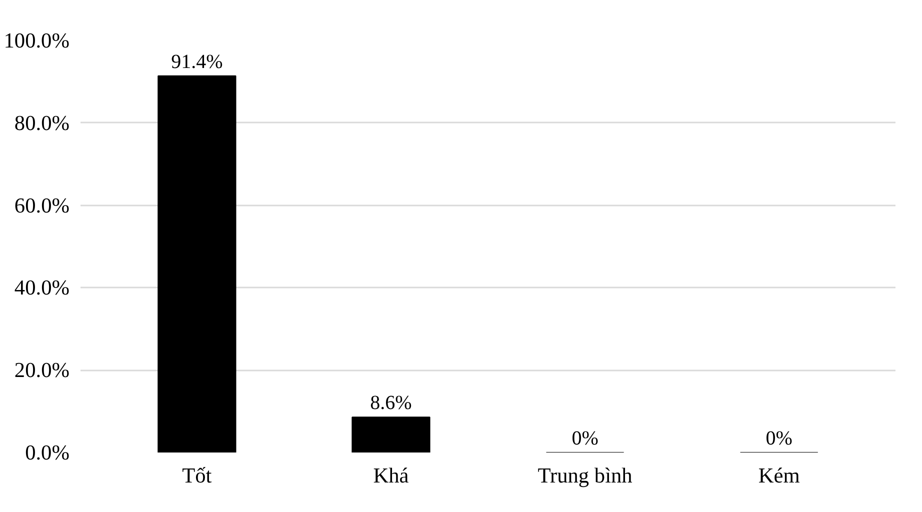  I want to click on x-tick-label: Kém, so click(779, 476).